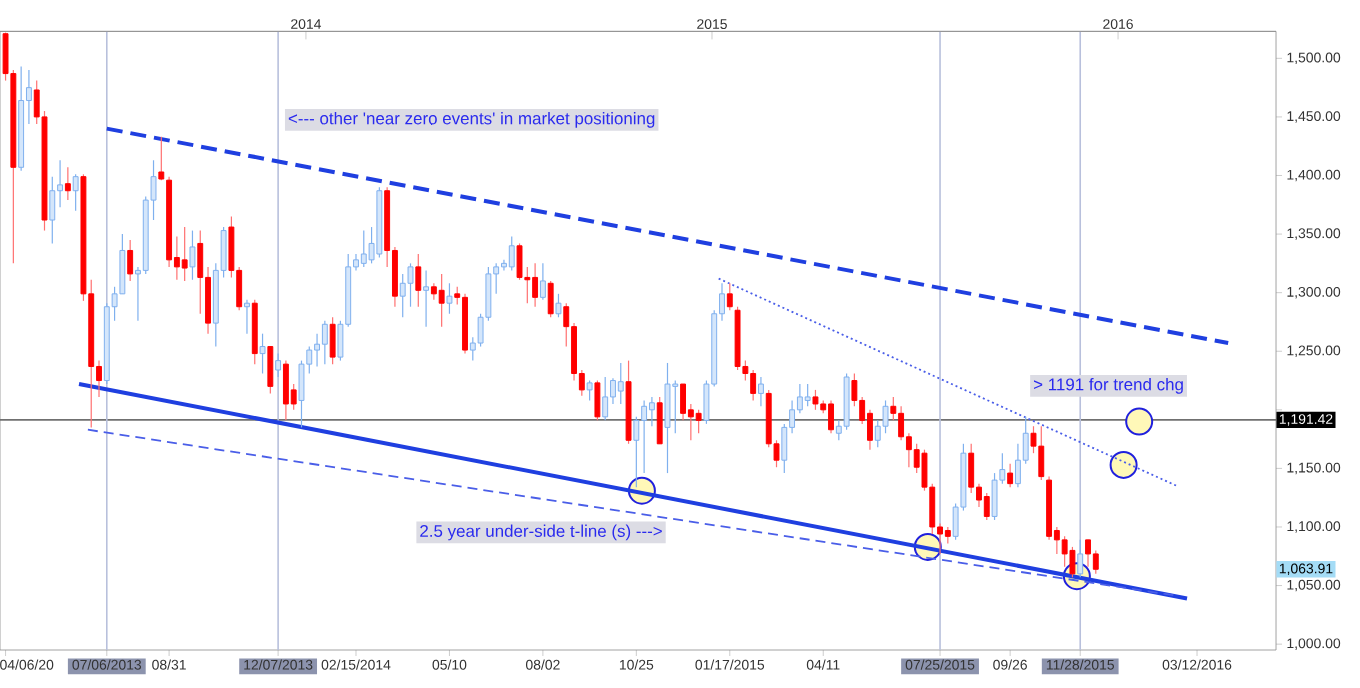  I want to click on annotation: > 1191 for trend chg, so click(1108, 385).